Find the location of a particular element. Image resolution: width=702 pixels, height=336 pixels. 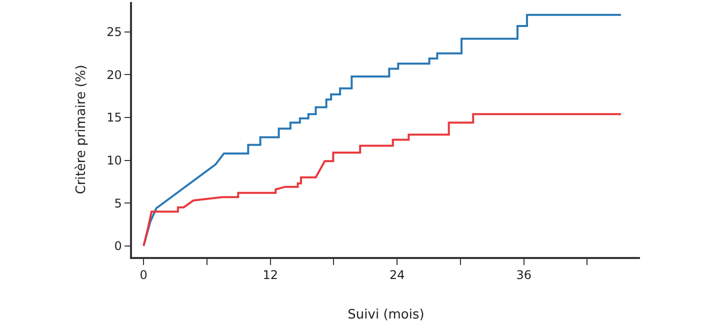

y-tick-label: 5 is located at coordinates (118, 203).